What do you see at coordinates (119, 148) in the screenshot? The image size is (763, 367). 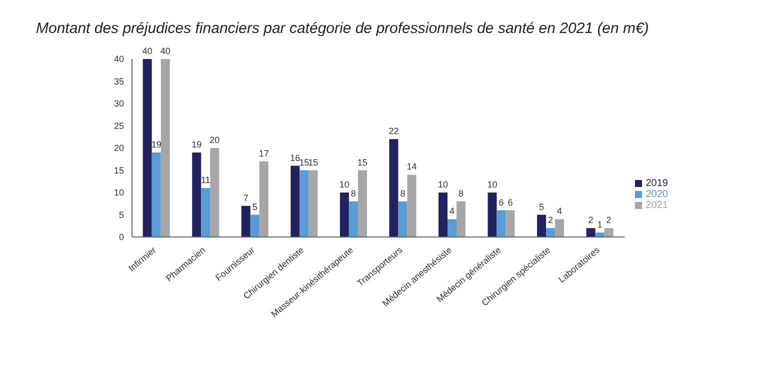 I see `y-tick-label: 20` at bounding box center [119, 148].